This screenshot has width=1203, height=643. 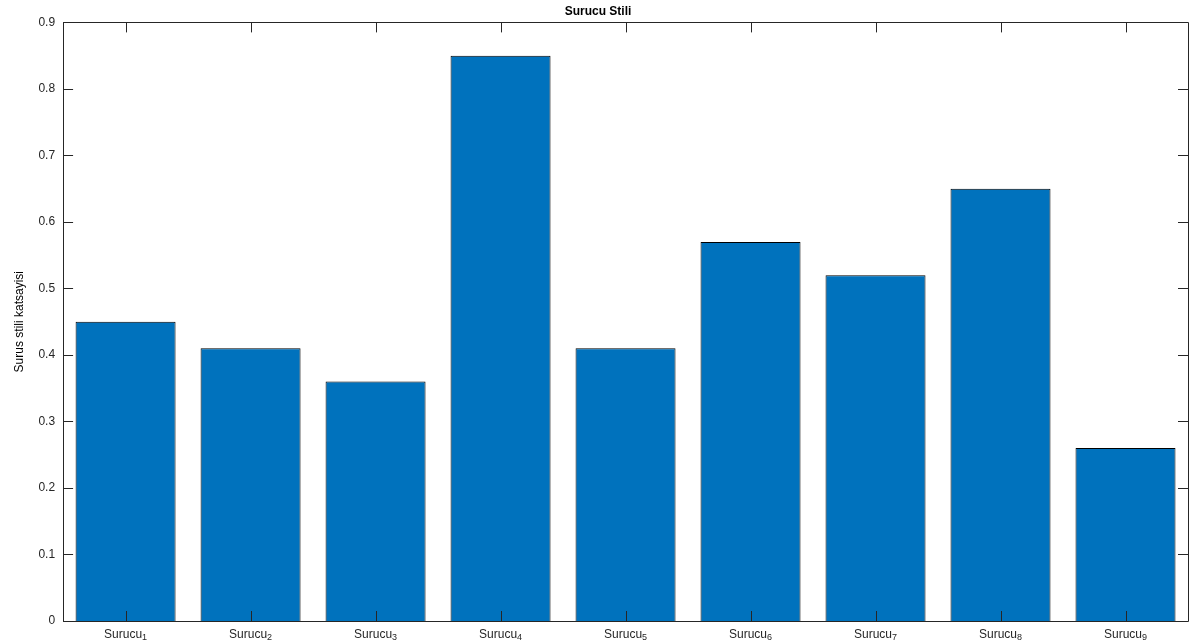 What do you see at coordinates (47, 88) in the screenshot?
I see `y-tick-label: 0.8` at bounding box center [47, 88].